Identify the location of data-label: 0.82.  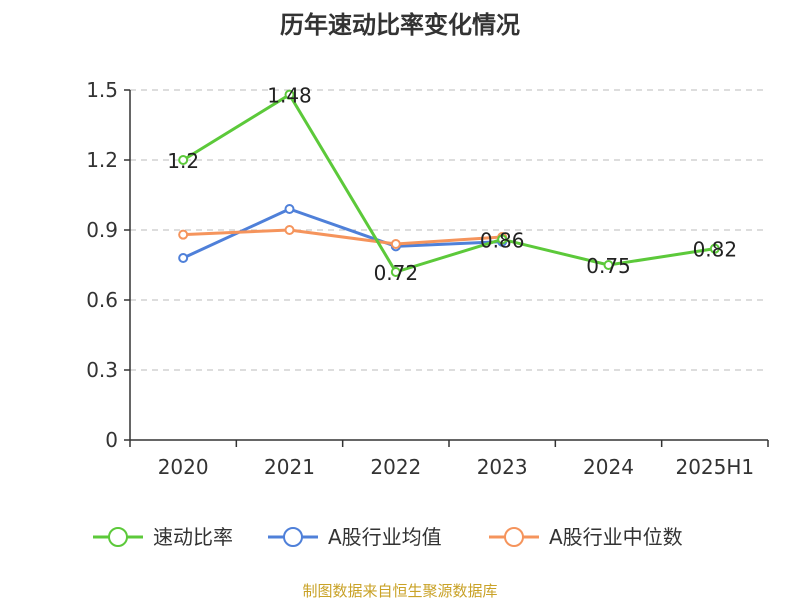
(715, 250).